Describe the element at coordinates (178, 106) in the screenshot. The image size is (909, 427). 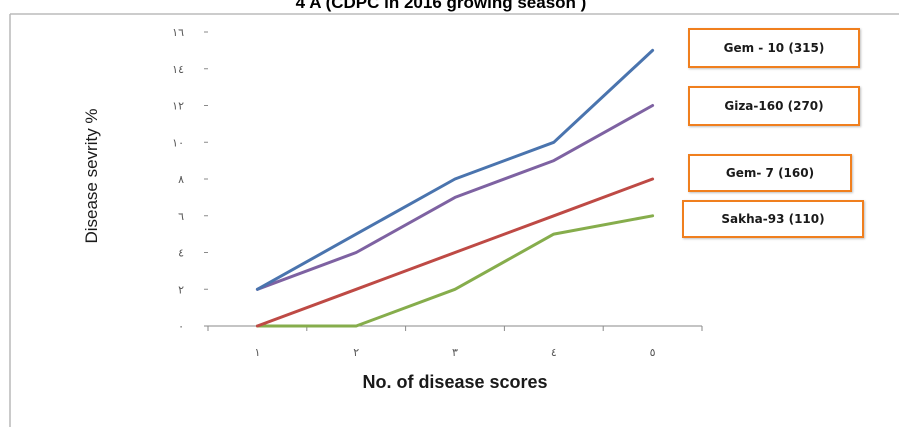
I see `y-tick-label: ١٢` at that location.